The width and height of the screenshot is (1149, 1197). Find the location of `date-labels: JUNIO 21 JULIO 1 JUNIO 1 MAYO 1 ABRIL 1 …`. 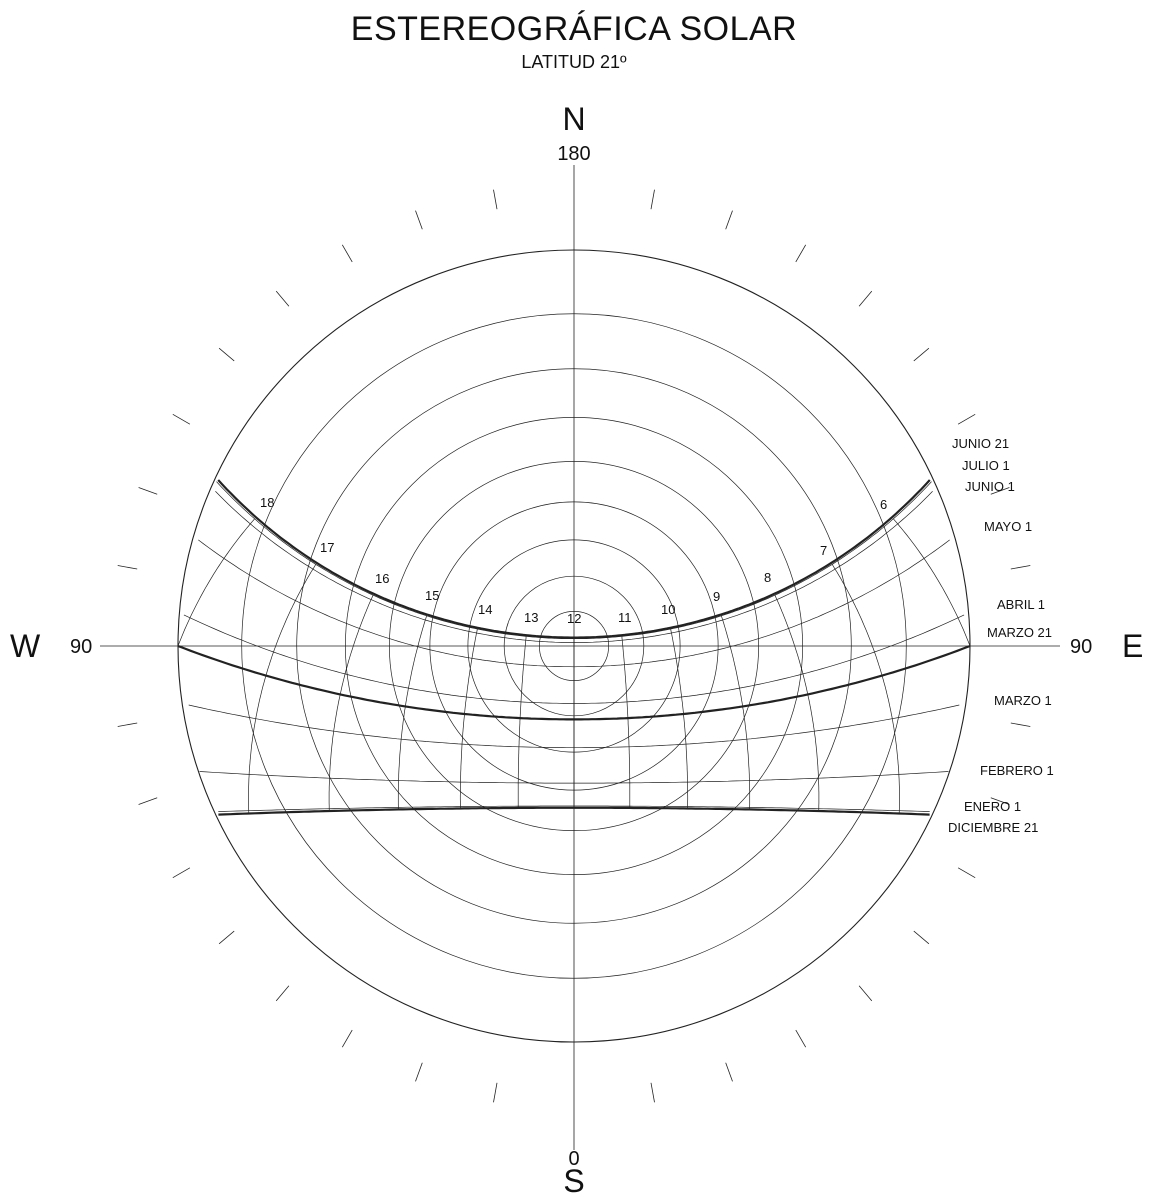

date-labels: JUNIO 21 JULIO 1 JUNIO 1 MAYO 1 ABRIL 1 … is located at coordinates (1001, 635).